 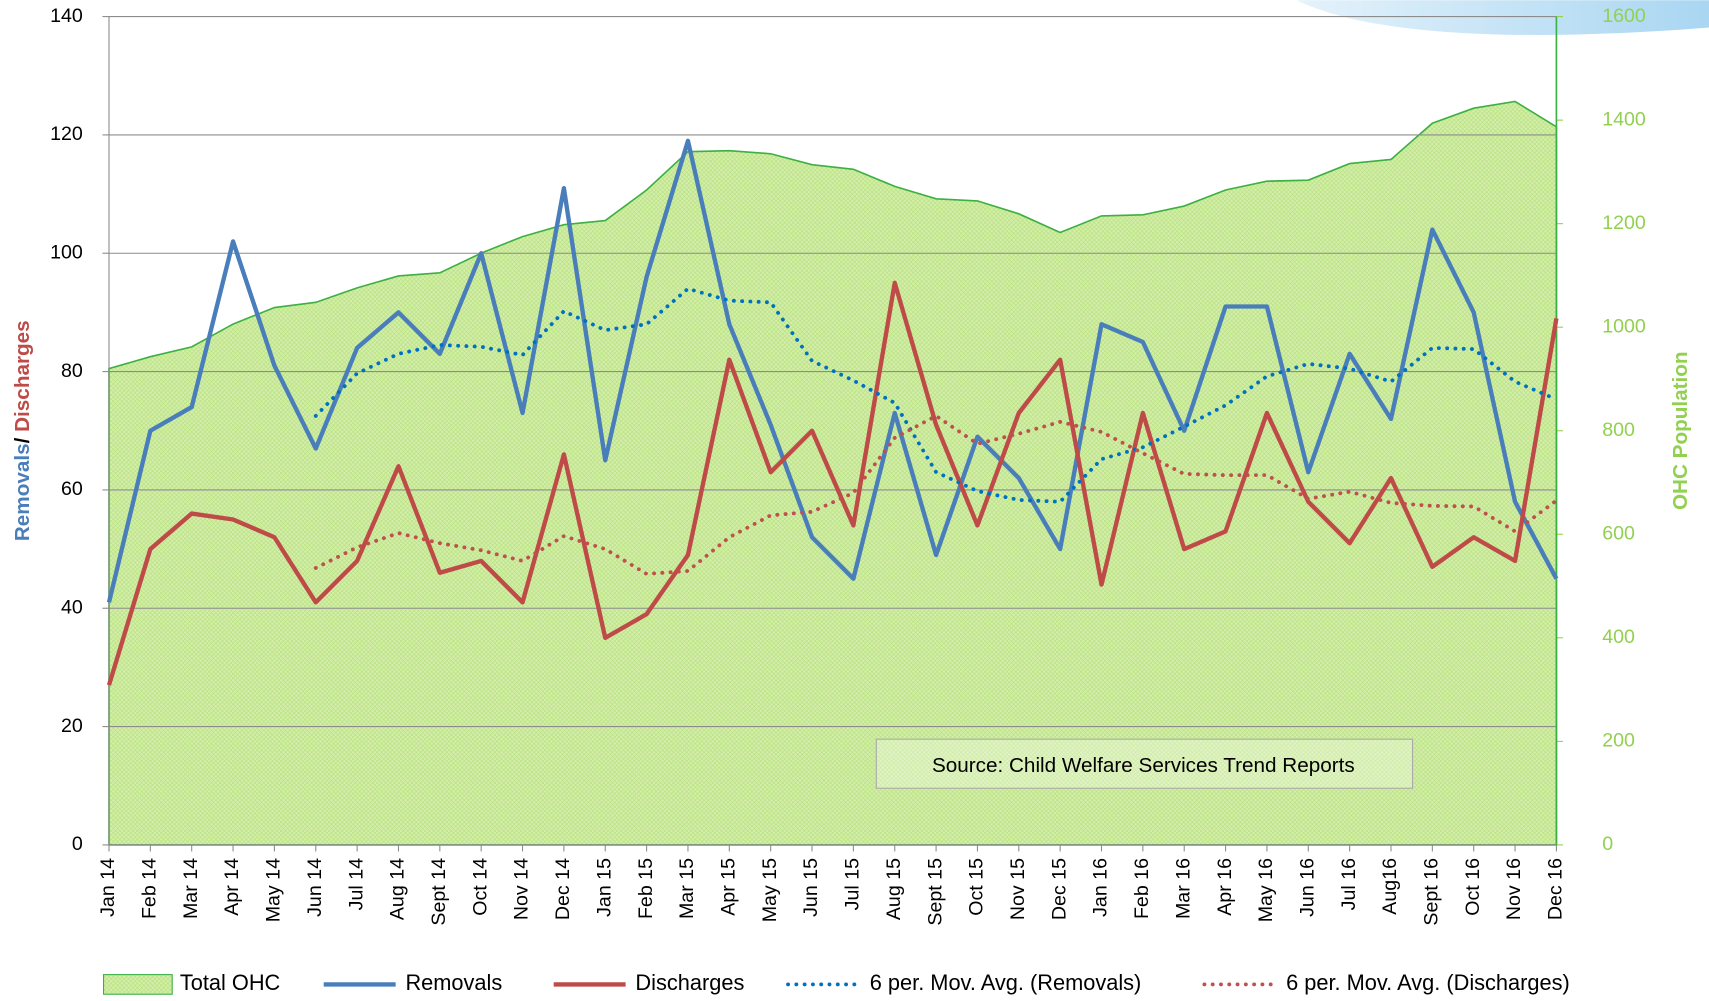 What do you see at coordinates (563, 889) in the screenshot?
I see `x-tick-label: Dec 14` at bounding box center [563, 889].